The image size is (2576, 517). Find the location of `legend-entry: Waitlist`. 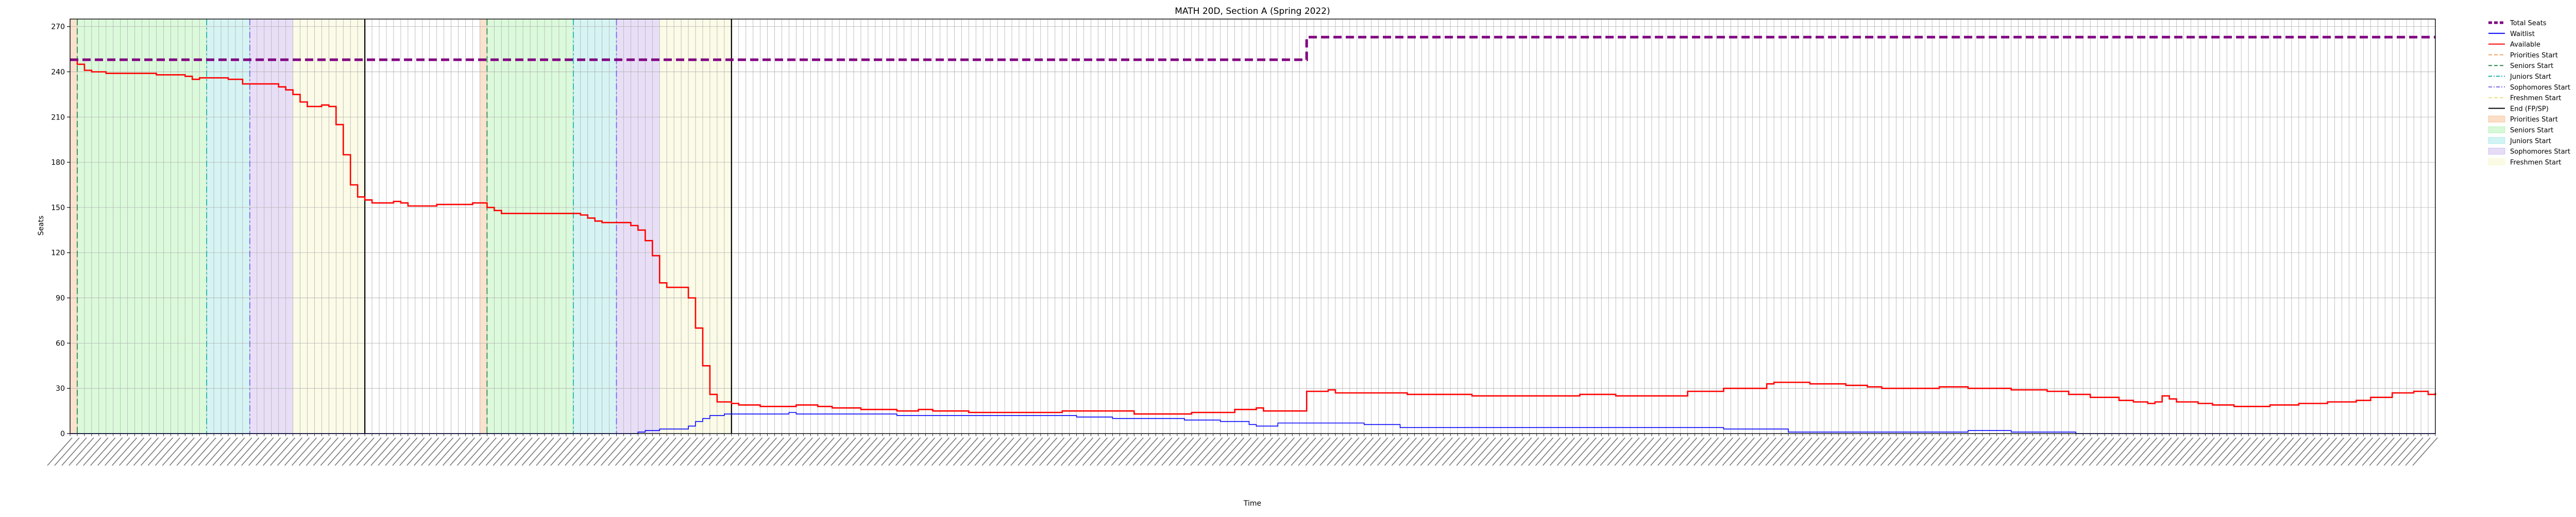

legend-entry: Waitlist is located at coordinates (2511, 34).